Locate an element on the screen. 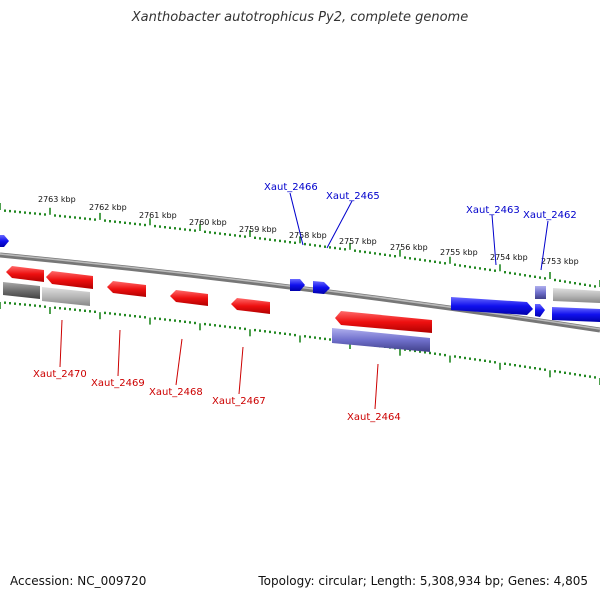  reverse-rna-box is located at coordinates (381, 340).